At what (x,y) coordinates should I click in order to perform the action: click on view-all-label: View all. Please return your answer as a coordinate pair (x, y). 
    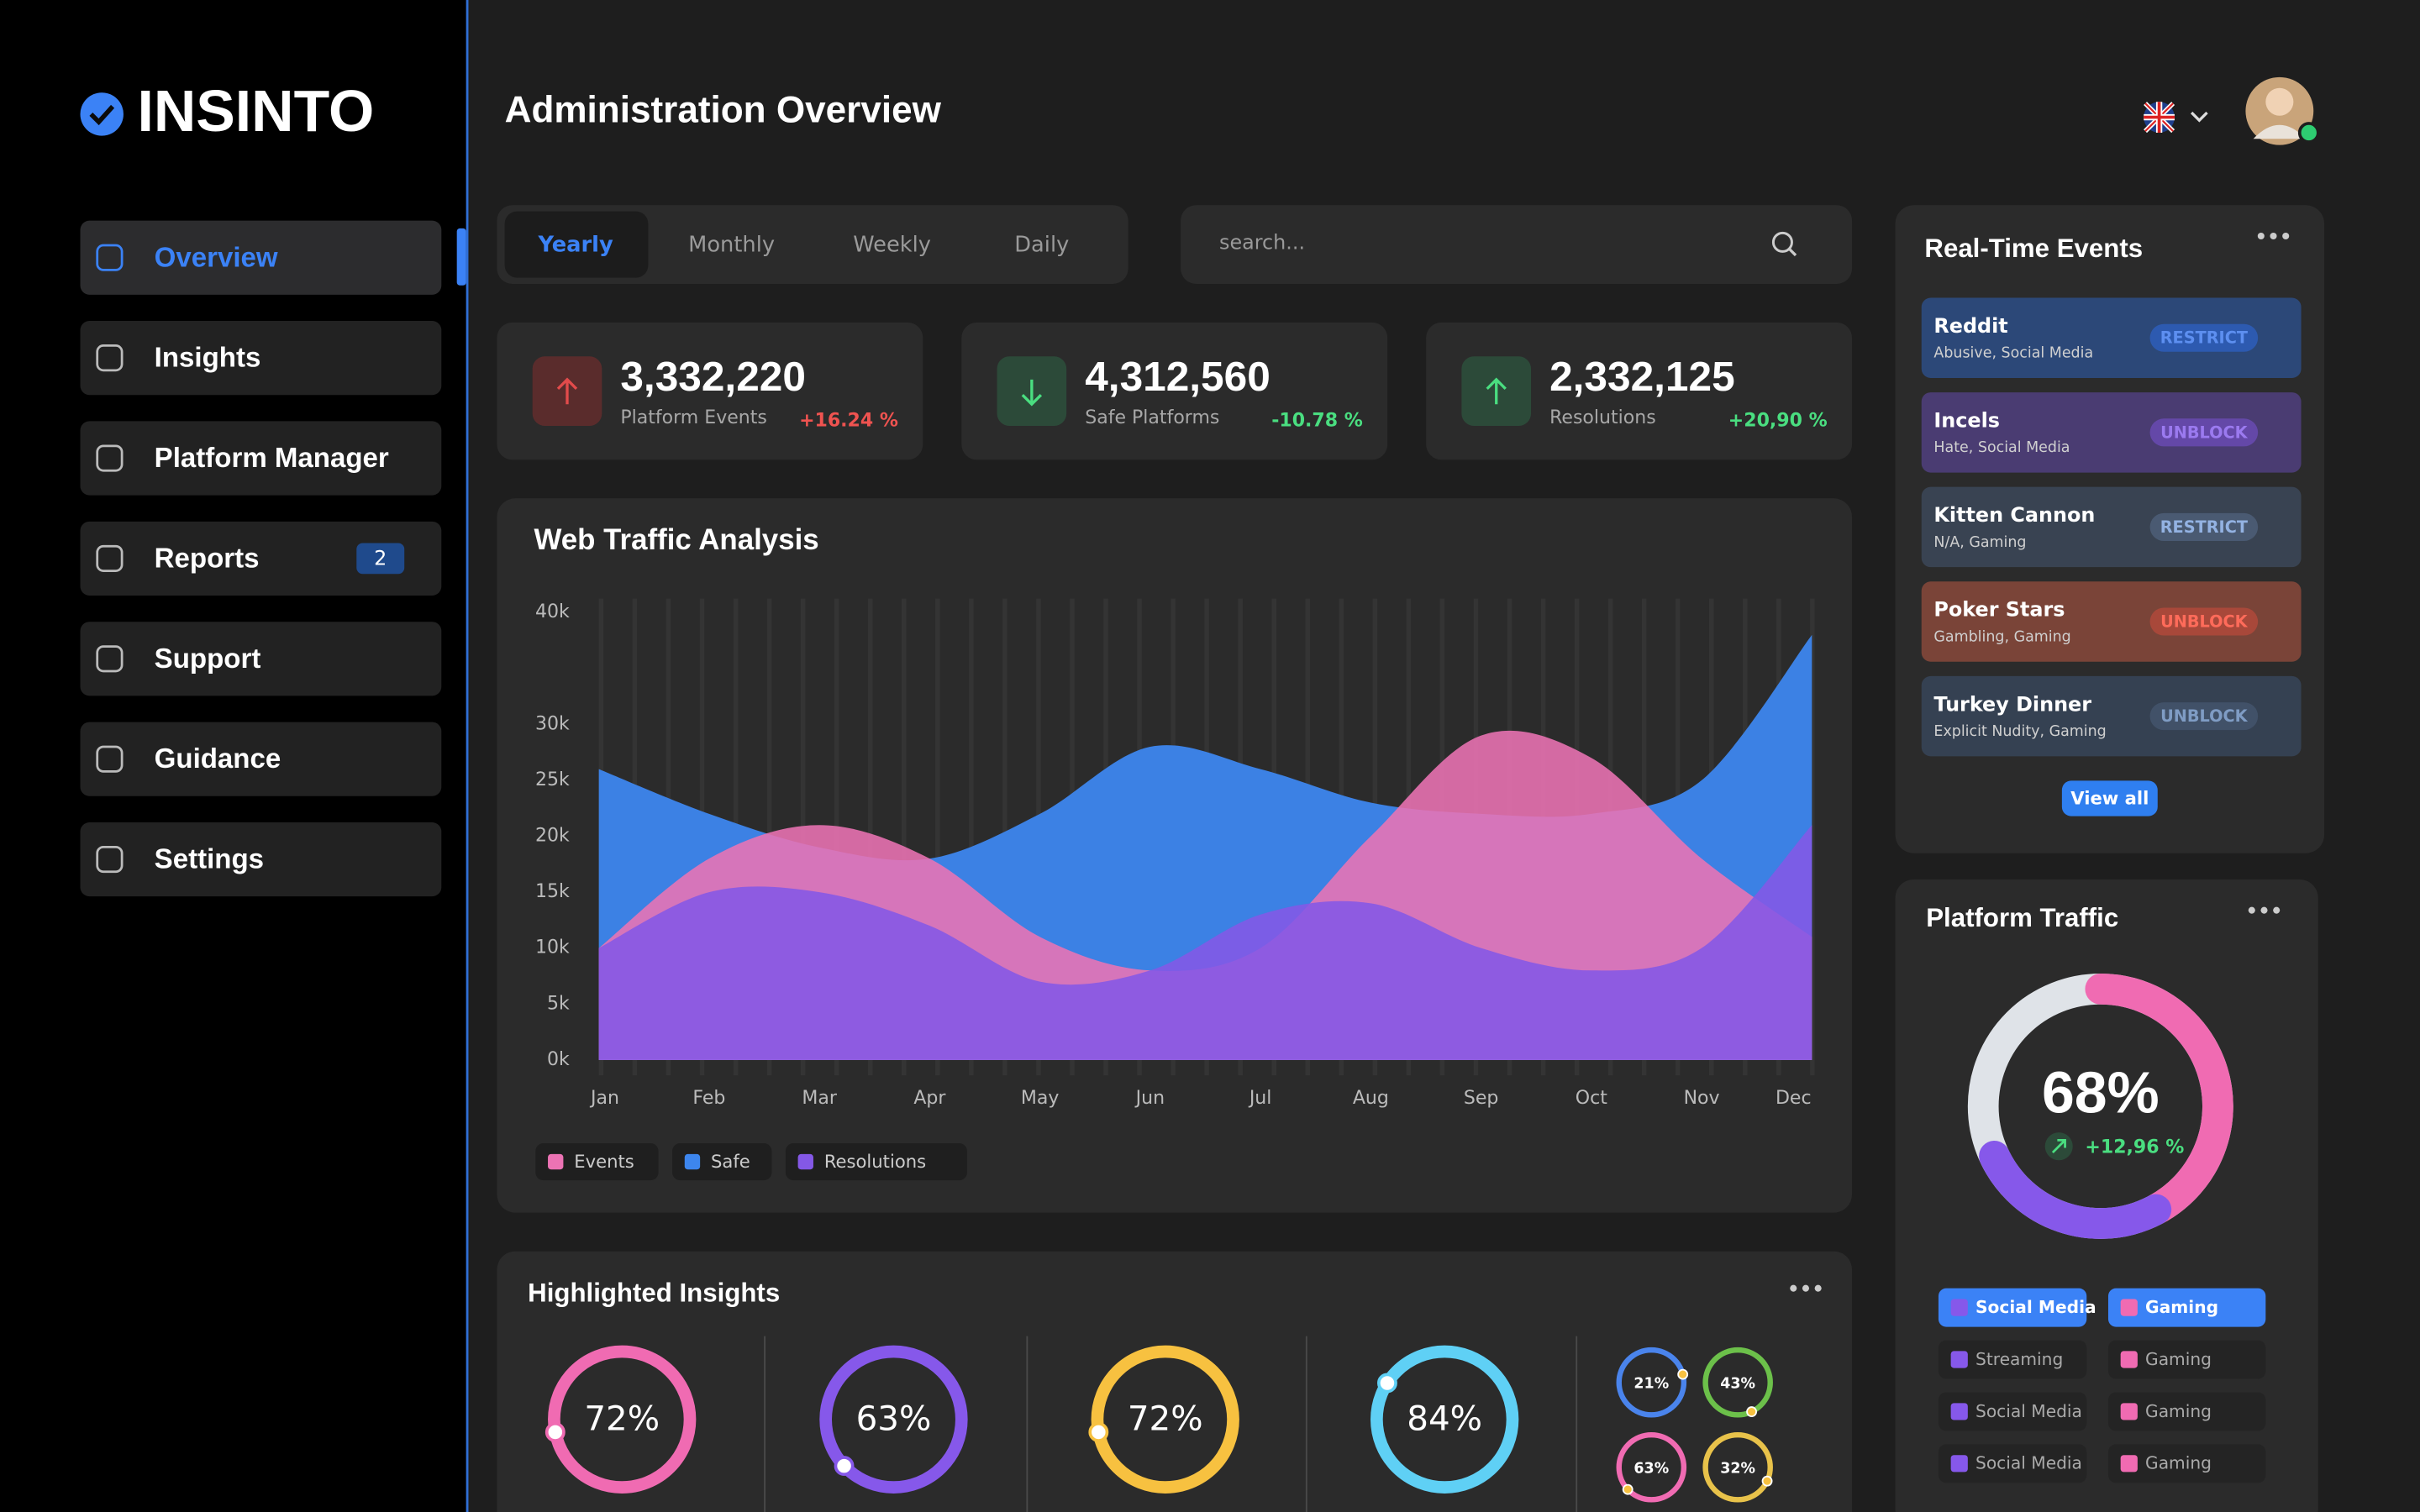
    Looking at the image, I should click on (2109, 797).